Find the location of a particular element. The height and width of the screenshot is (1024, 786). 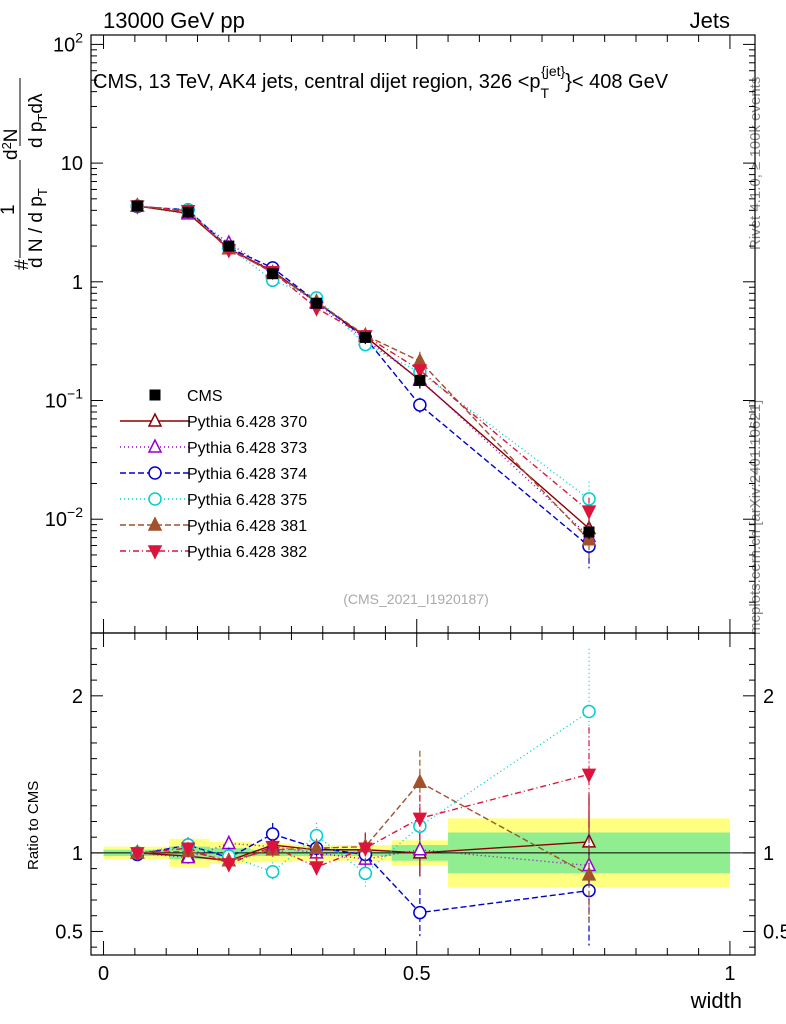

x-tick-label: 0.5 is located at coordinates (417, 974).